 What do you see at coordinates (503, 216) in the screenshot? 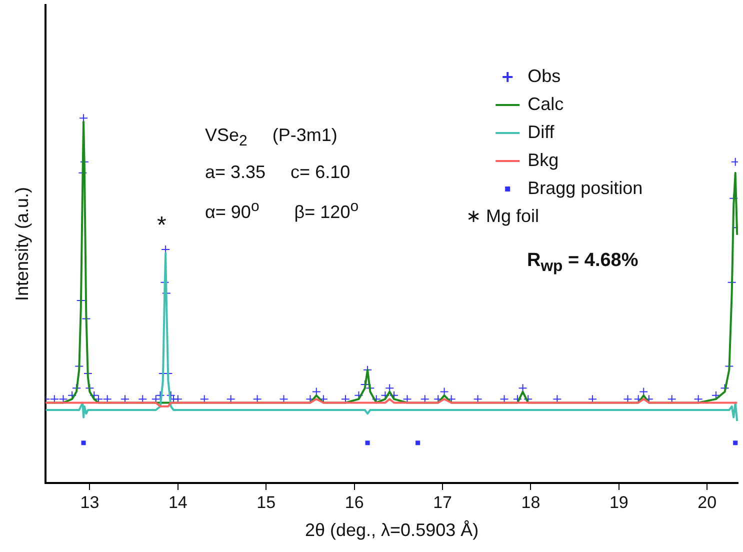
I see `annotation: ∗ Mg foil` at bounding box center [503, 216].